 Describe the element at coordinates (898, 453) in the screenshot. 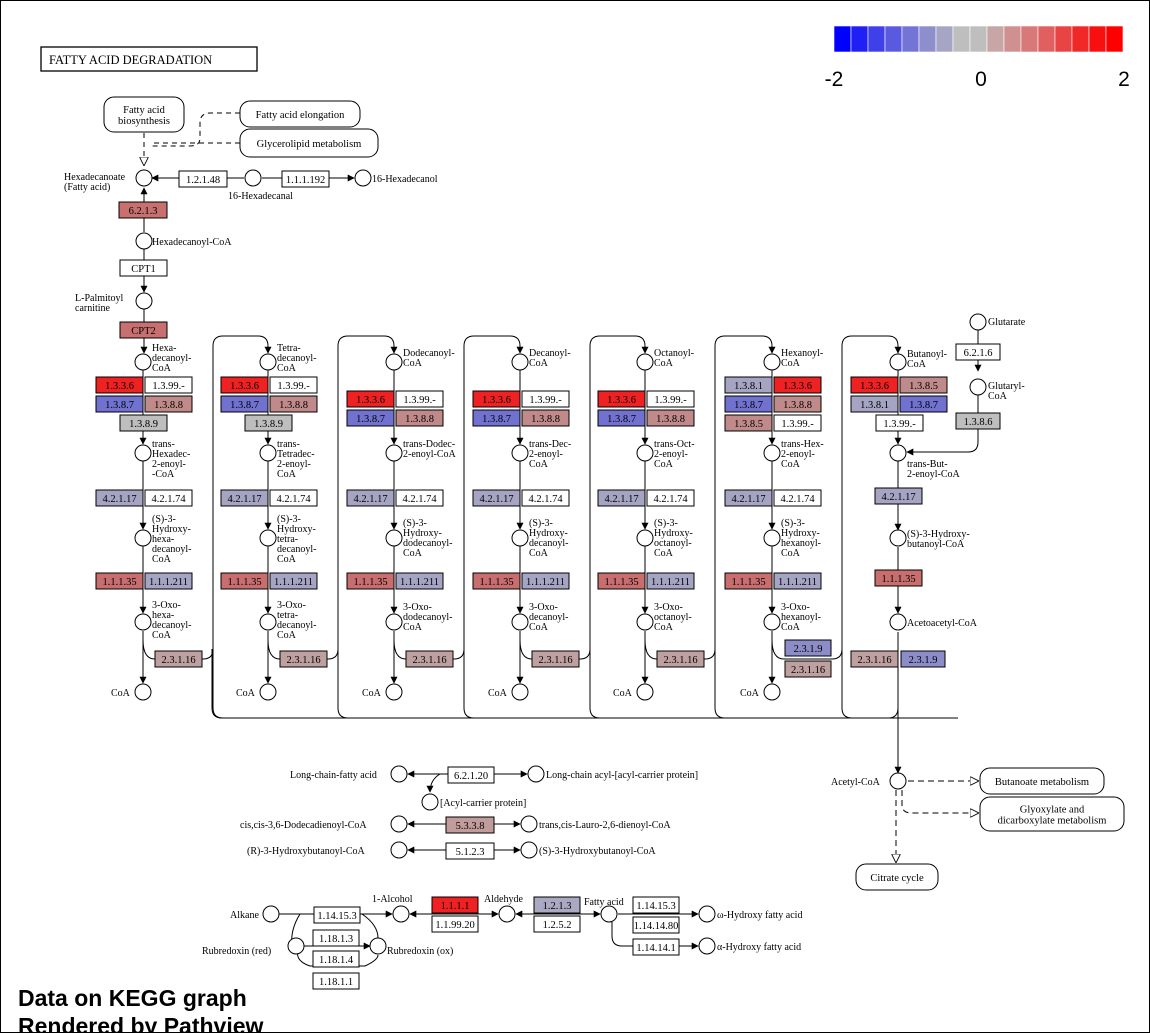

I see `trans-but-node` at that location.